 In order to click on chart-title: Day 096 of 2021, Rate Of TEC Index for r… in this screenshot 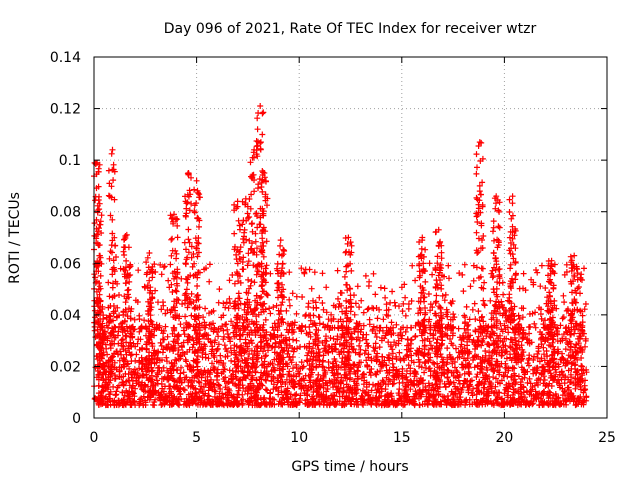, I will do `click(350, 29)`.